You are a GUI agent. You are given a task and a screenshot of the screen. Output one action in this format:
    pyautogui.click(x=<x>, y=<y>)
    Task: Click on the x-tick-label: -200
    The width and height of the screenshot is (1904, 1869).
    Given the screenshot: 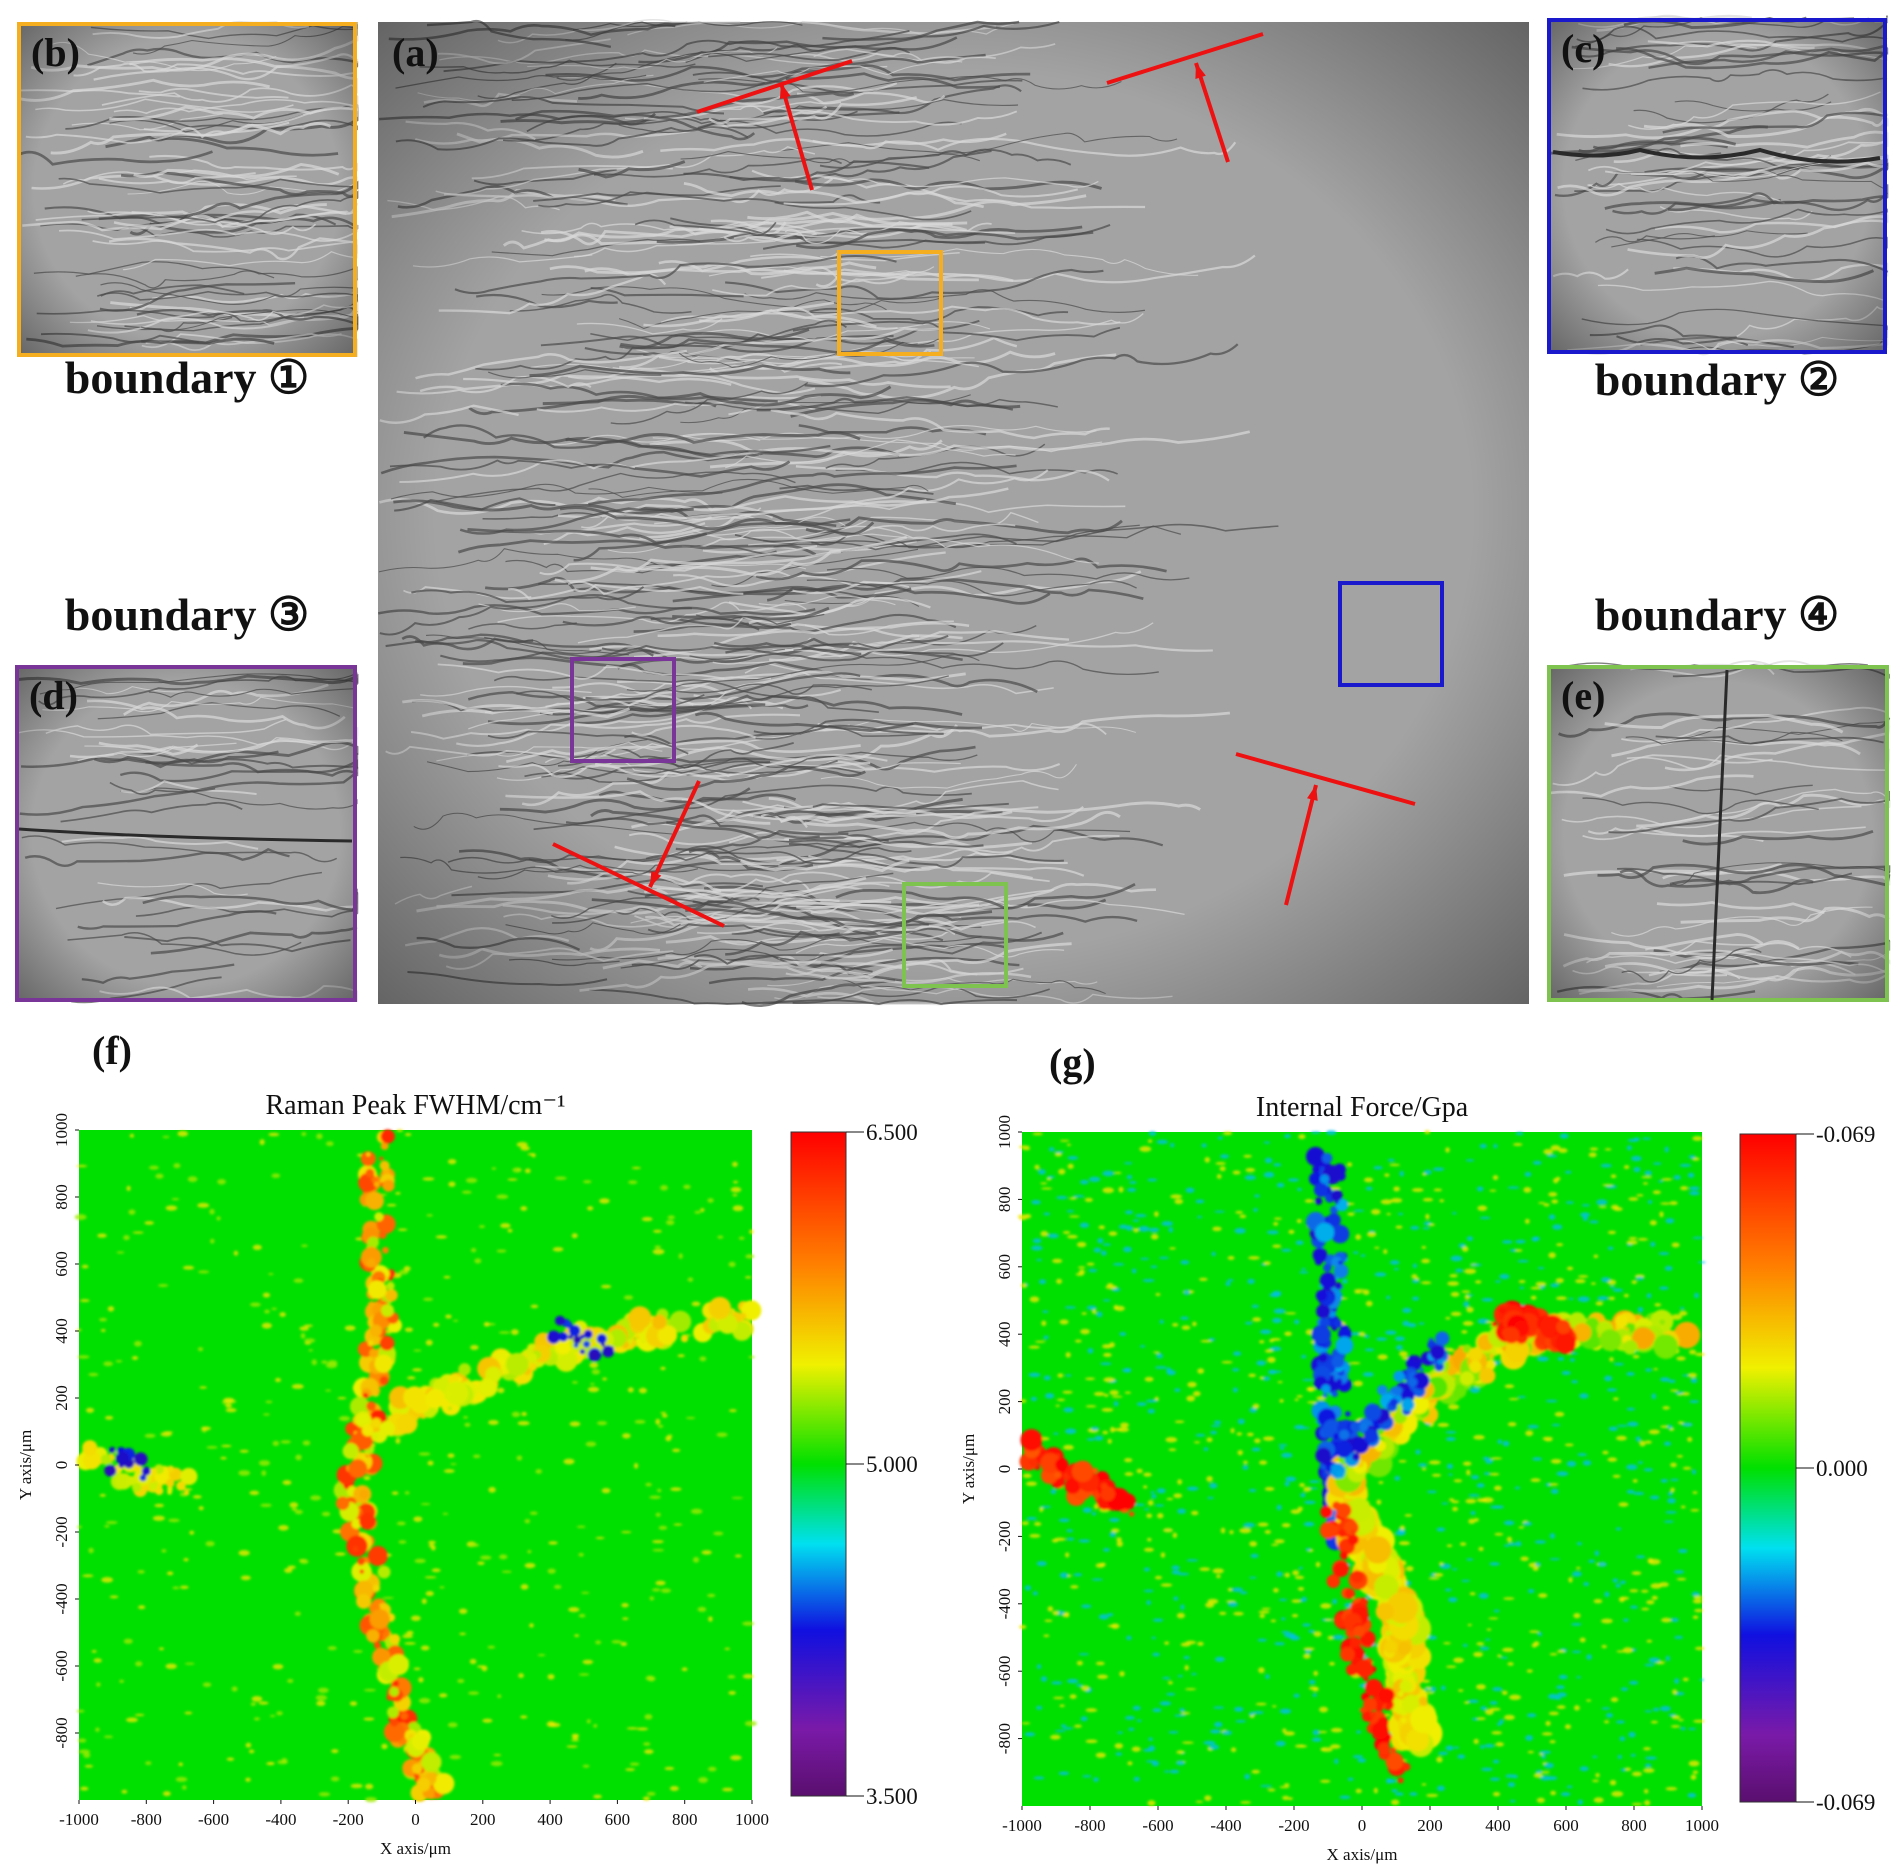 What is the action you would take?
    pyautogui.click(x=348, y=1819)
    